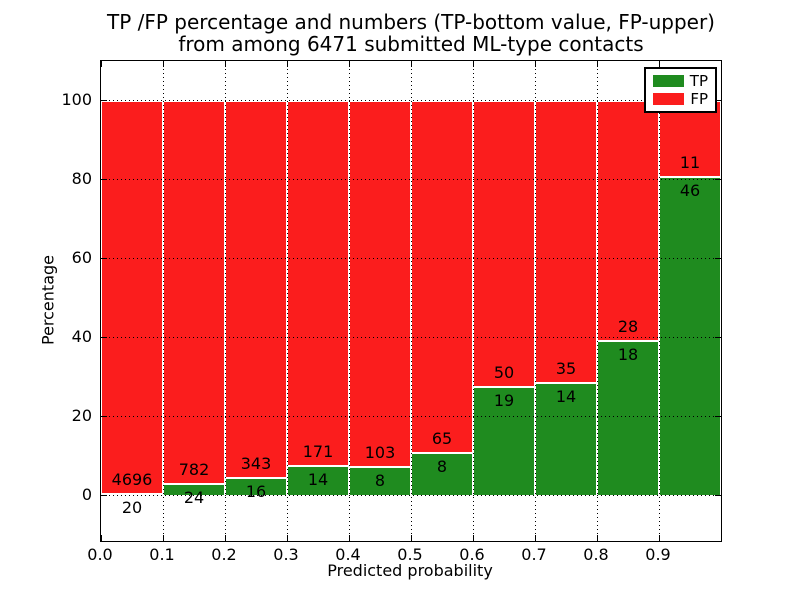 This screenshot has width=800, height=600. What do you see at coordinates (628, 327) in the screenshot?
I see `fp-count-label: 28` at bounding box center [628, 327].